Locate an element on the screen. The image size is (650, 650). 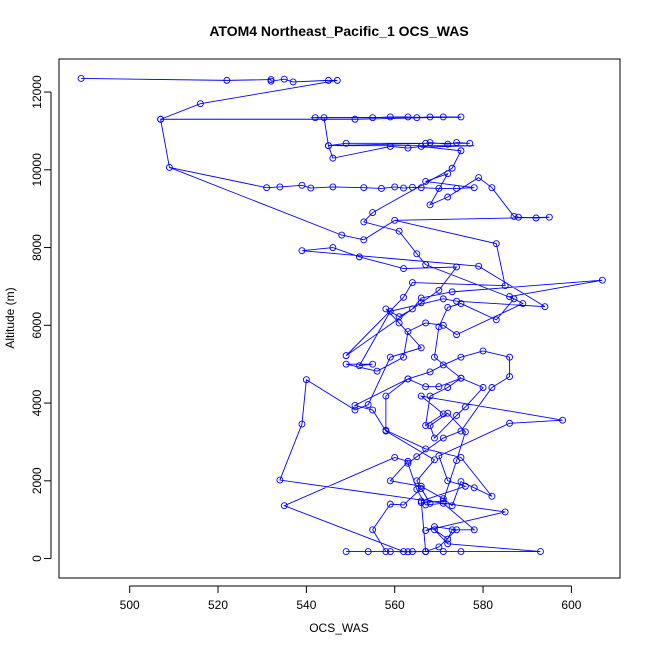
x-axis-label: OCS_WAS is located at coordinates (339, 628).